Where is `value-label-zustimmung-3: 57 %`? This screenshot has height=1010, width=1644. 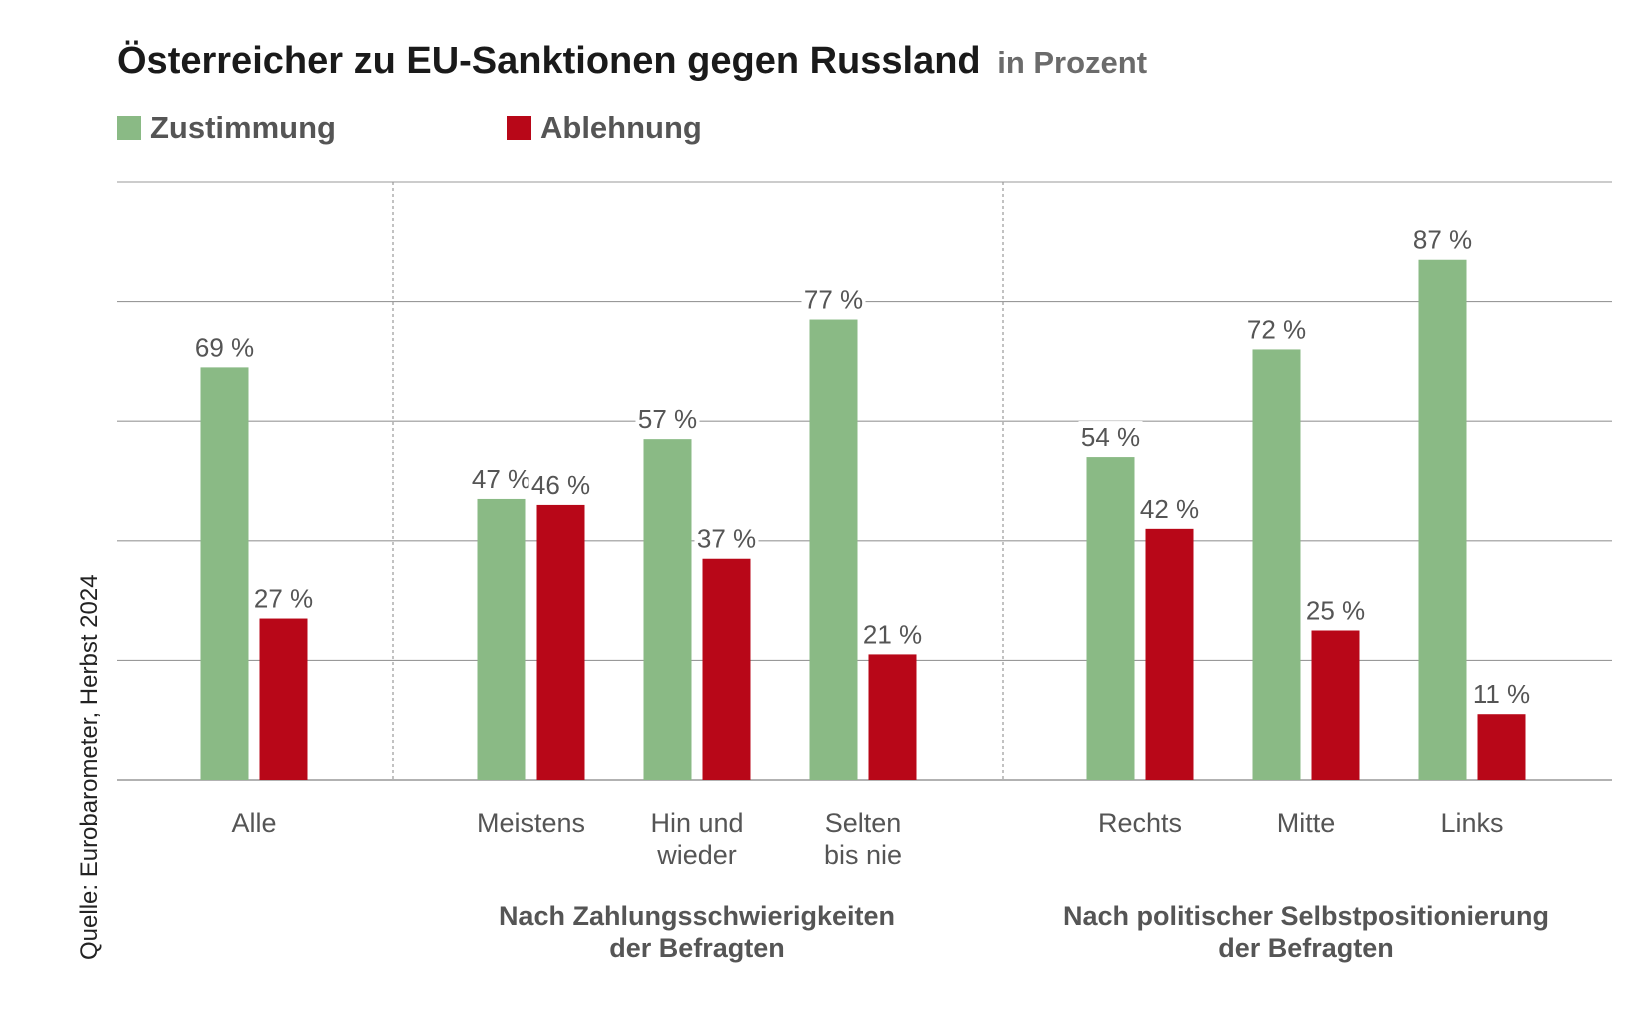
value-label-zustimmung-3: 57 % is located at coordinates (667, 419).